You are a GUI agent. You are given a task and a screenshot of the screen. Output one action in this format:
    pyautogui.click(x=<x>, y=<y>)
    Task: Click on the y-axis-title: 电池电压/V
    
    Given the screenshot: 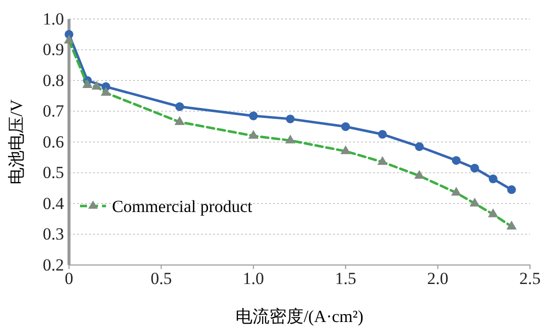 What is the action you would take?
    pyautogui.click(x=16, y=141)
    